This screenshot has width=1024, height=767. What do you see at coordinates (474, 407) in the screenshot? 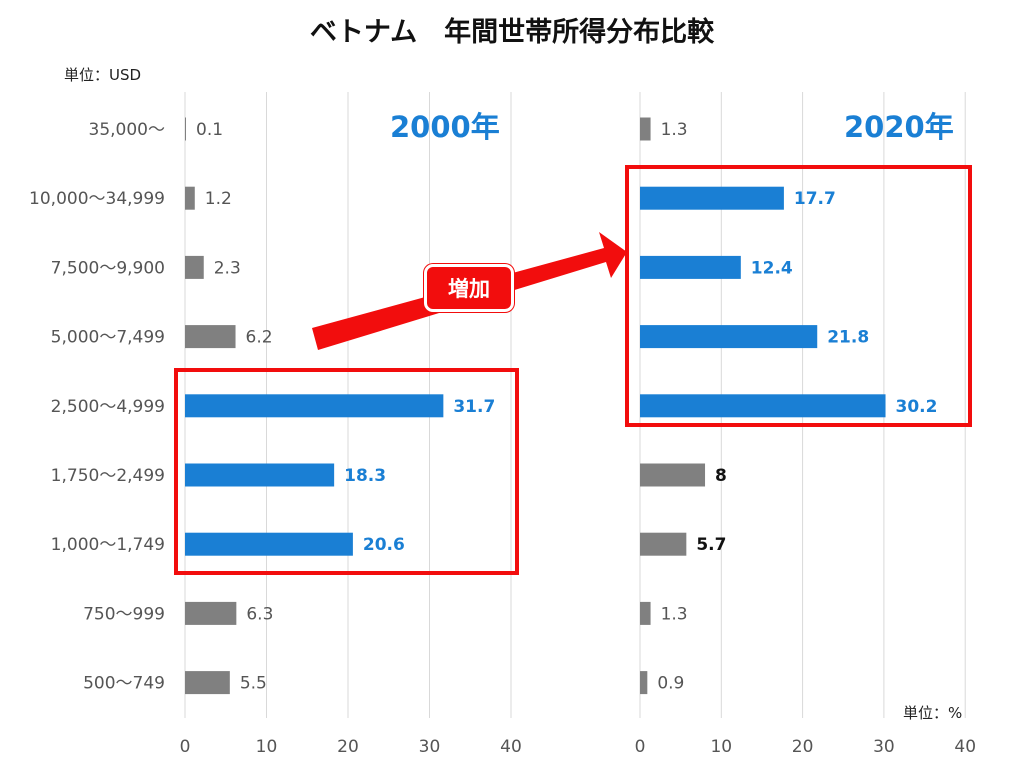
I see `data-label-2000: 31.7` at bounding box center [474, 407].